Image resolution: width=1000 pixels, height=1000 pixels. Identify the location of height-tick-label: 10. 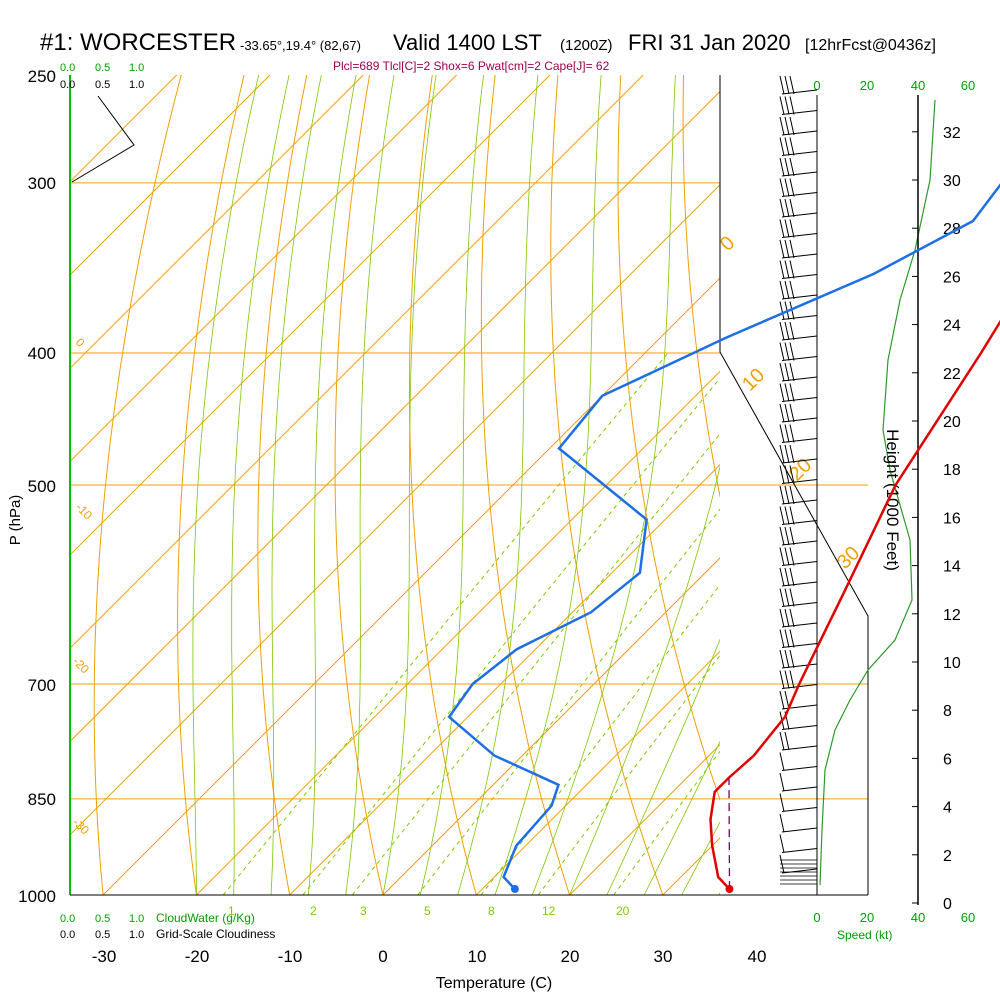
(952, 663).